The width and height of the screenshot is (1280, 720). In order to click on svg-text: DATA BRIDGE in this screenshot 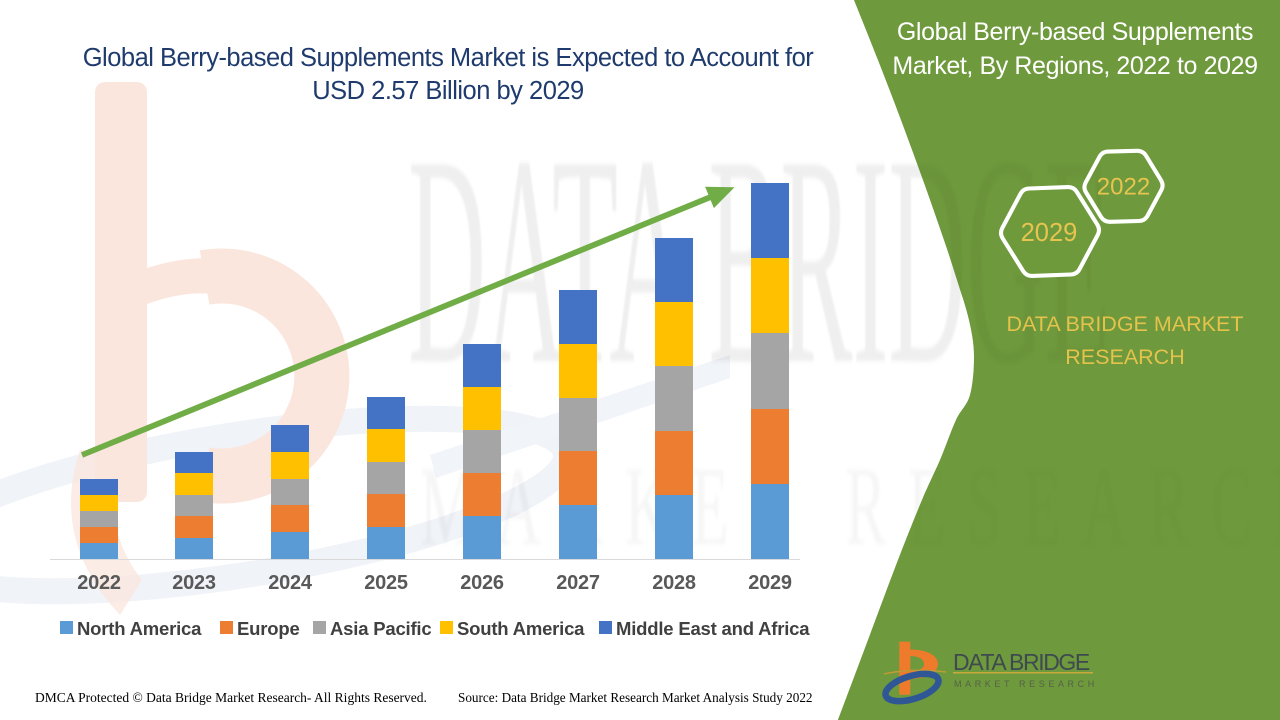, I will do `click(1021, 662)`.